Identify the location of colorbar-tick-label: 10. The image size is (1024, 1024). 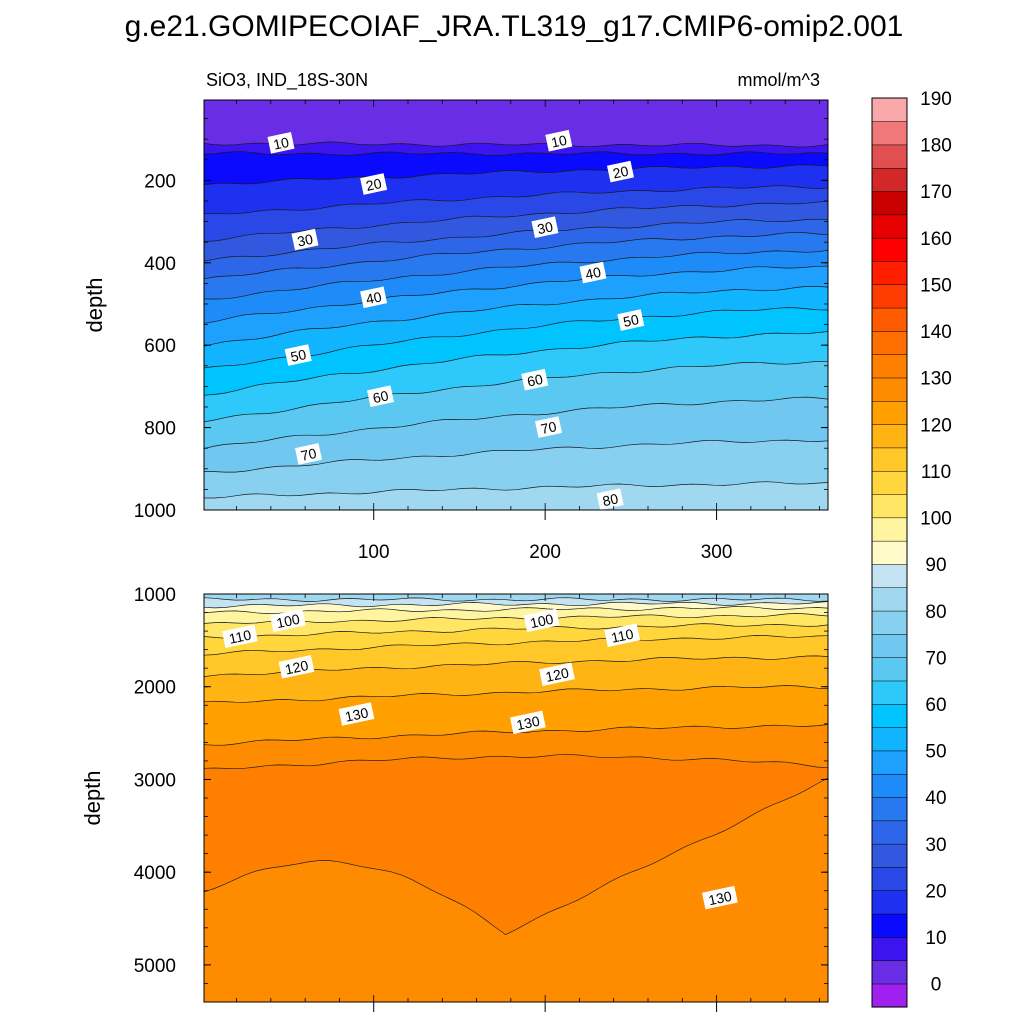
(935, 938).